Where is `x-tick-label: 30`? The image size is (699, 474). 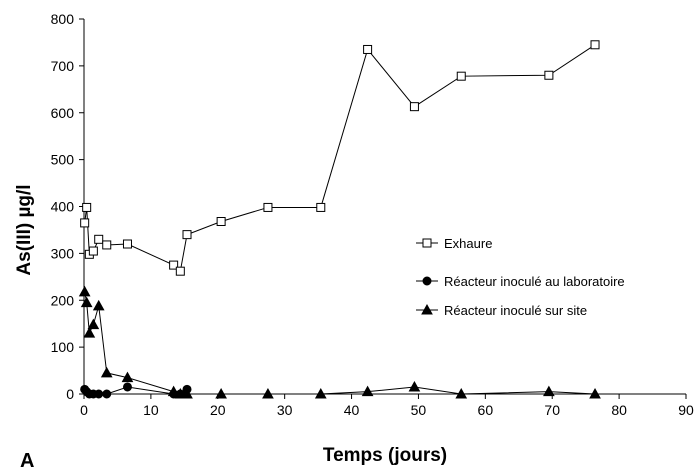
x-tick-label: 30 is located at coordinates (285, 410).